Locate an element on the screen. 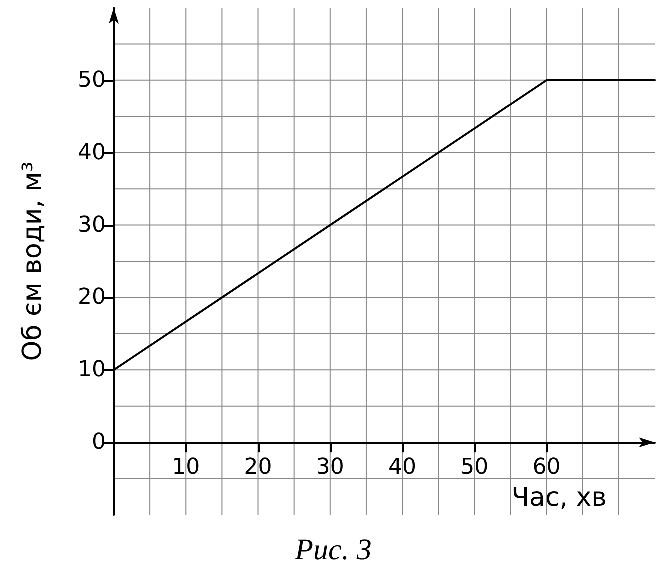 The image size is (667, 577). y-tick-label: 10 is located at coordinates (92, 370).